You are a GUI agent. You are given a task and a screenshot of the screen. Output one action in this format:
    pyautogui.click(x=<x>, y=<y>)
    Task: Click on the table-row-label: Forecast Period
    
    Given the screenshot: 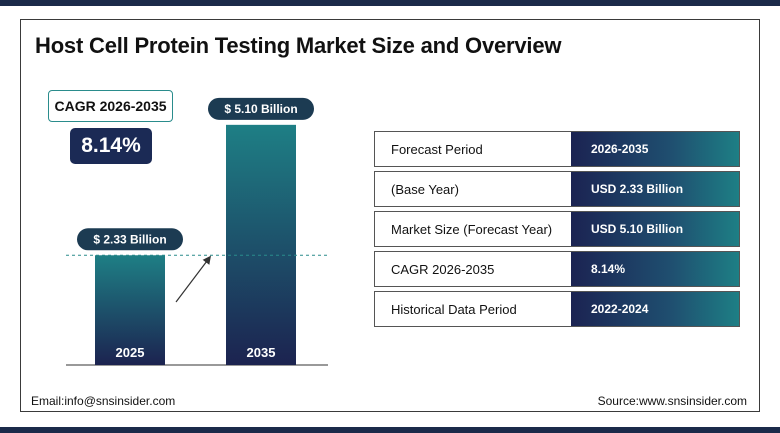 What is the action you would take?
    pyautogui.click(x=473, y=149)
    